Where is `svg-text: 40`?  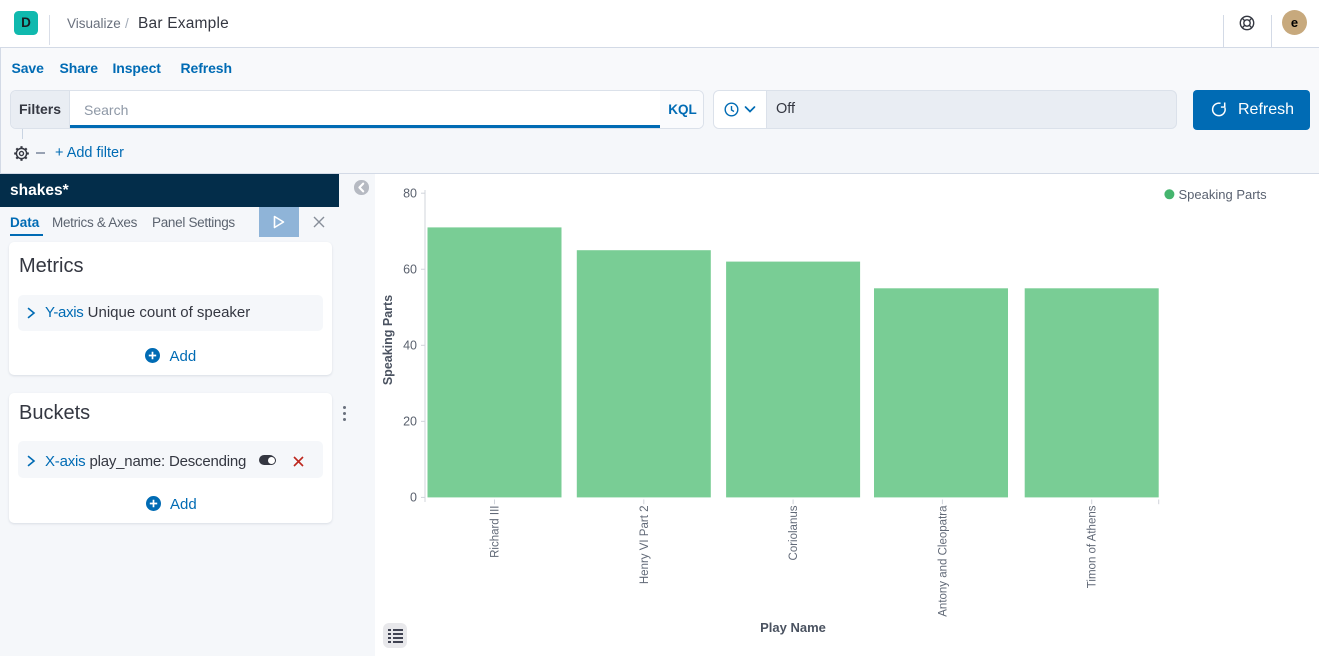
svg-text: 40 is located at coordinates (410, 346).